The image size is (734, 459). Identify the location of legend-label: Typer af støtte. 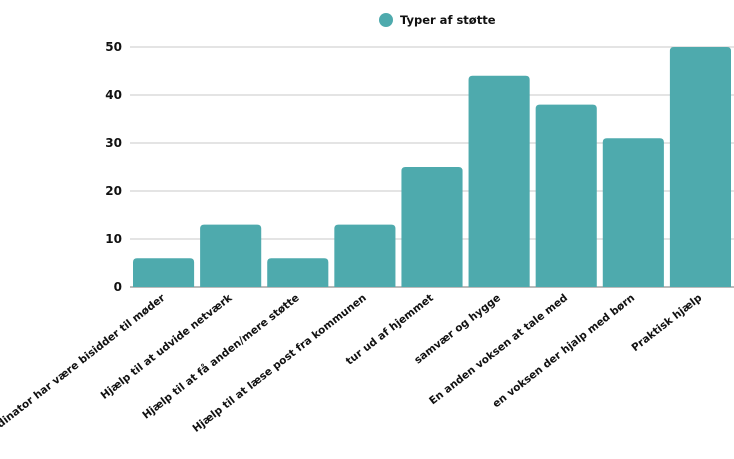
(448, 20).